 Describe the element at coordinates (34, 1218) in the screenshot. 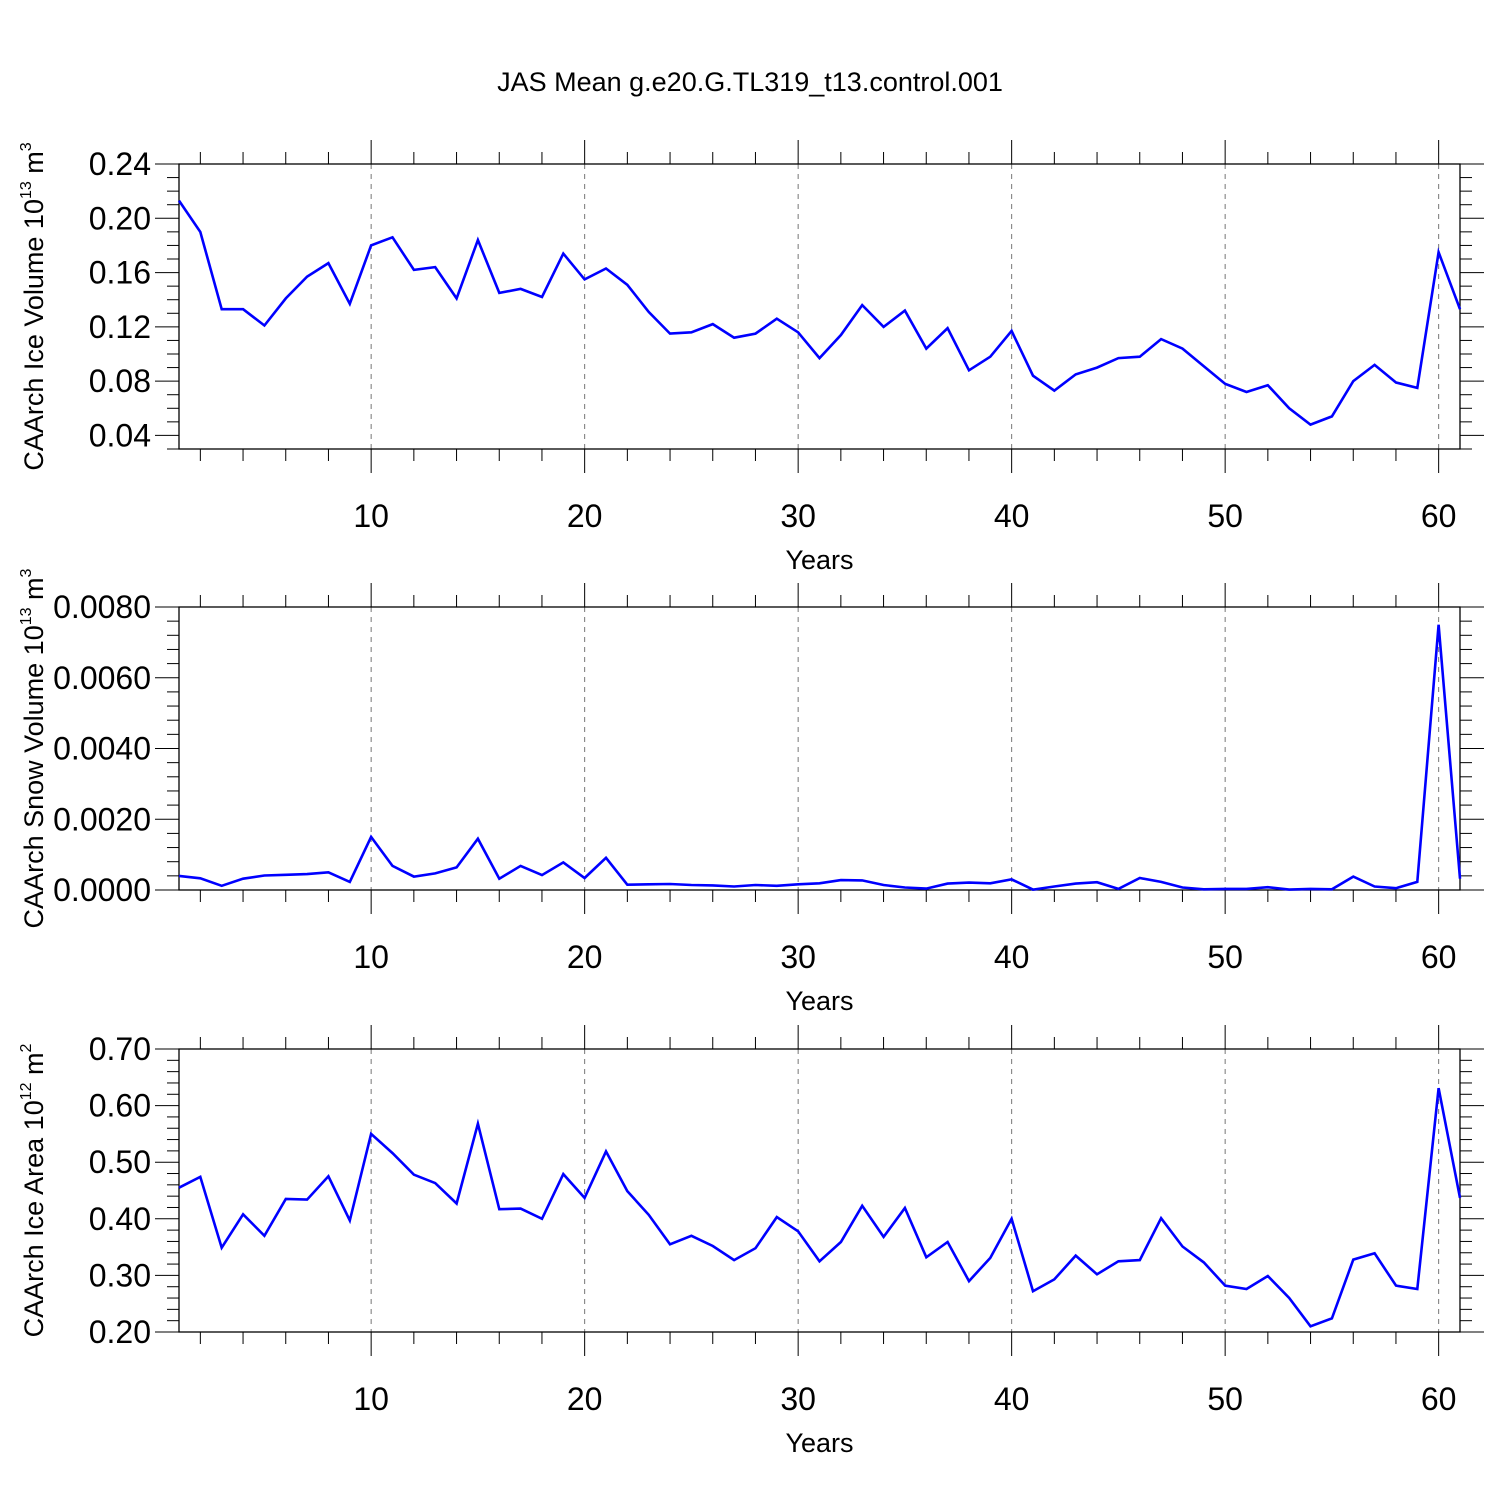

I see `y-axis-label-text: CAArch Ice Area 10` at that location.